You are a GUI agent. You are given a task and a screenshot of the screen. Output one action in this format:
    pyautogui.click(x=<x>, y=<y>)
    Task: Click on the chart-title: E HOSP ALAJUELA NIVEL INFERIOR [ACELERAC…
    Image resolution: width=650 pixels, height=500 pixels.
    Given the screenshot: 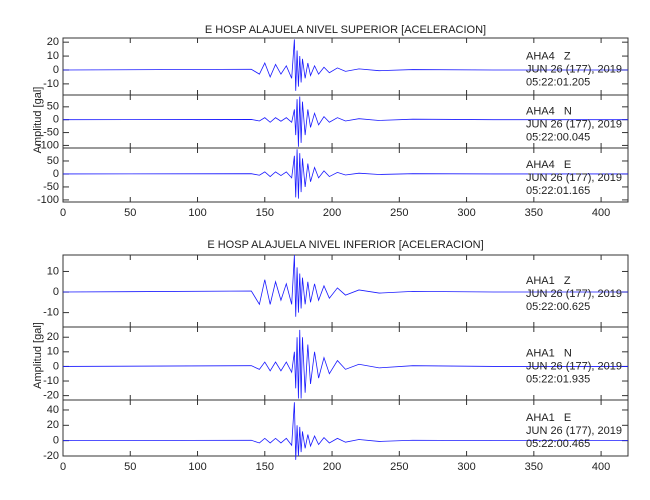 What is the action you would take?
    pyautogui.click(x=345, y=245)
    